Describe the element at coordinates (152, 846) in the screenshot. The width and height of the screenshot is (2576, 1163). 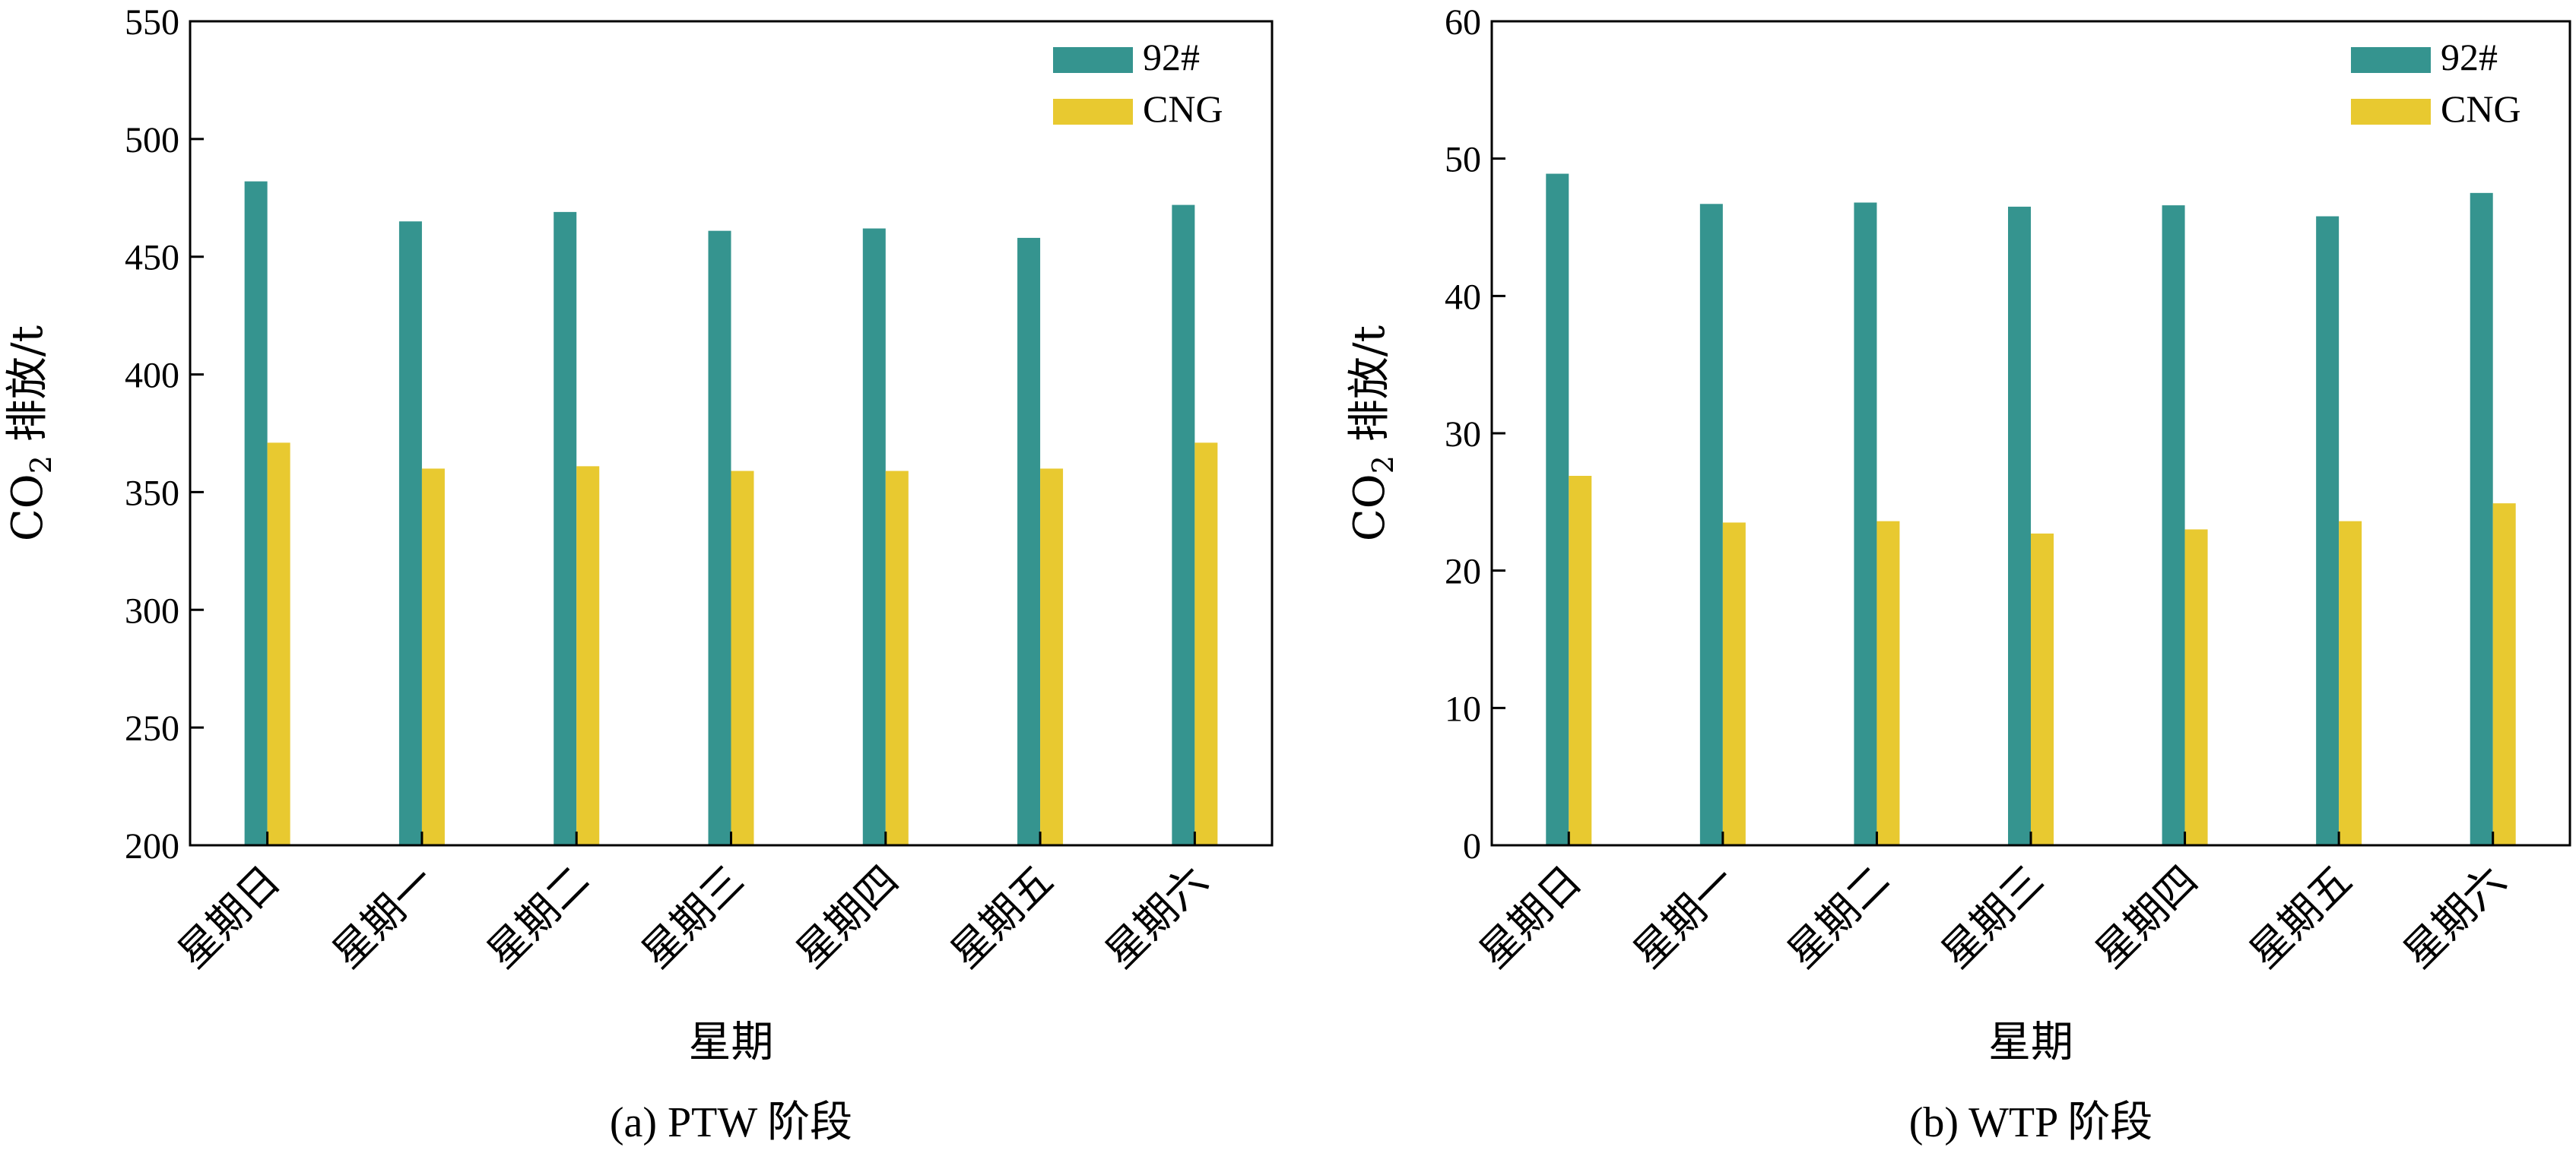
I see `y-tick-label: 200` at that location.